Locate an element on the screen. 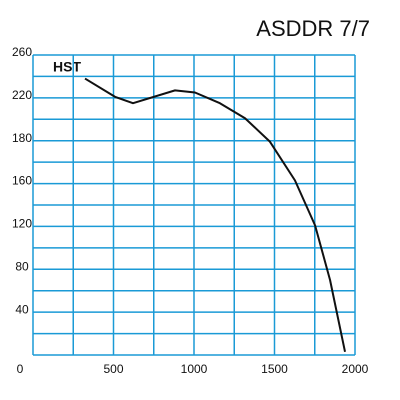 The width and height of the screenshot is (400, 400). x-tick-label: 2000 is located at coordinates (355, 369).